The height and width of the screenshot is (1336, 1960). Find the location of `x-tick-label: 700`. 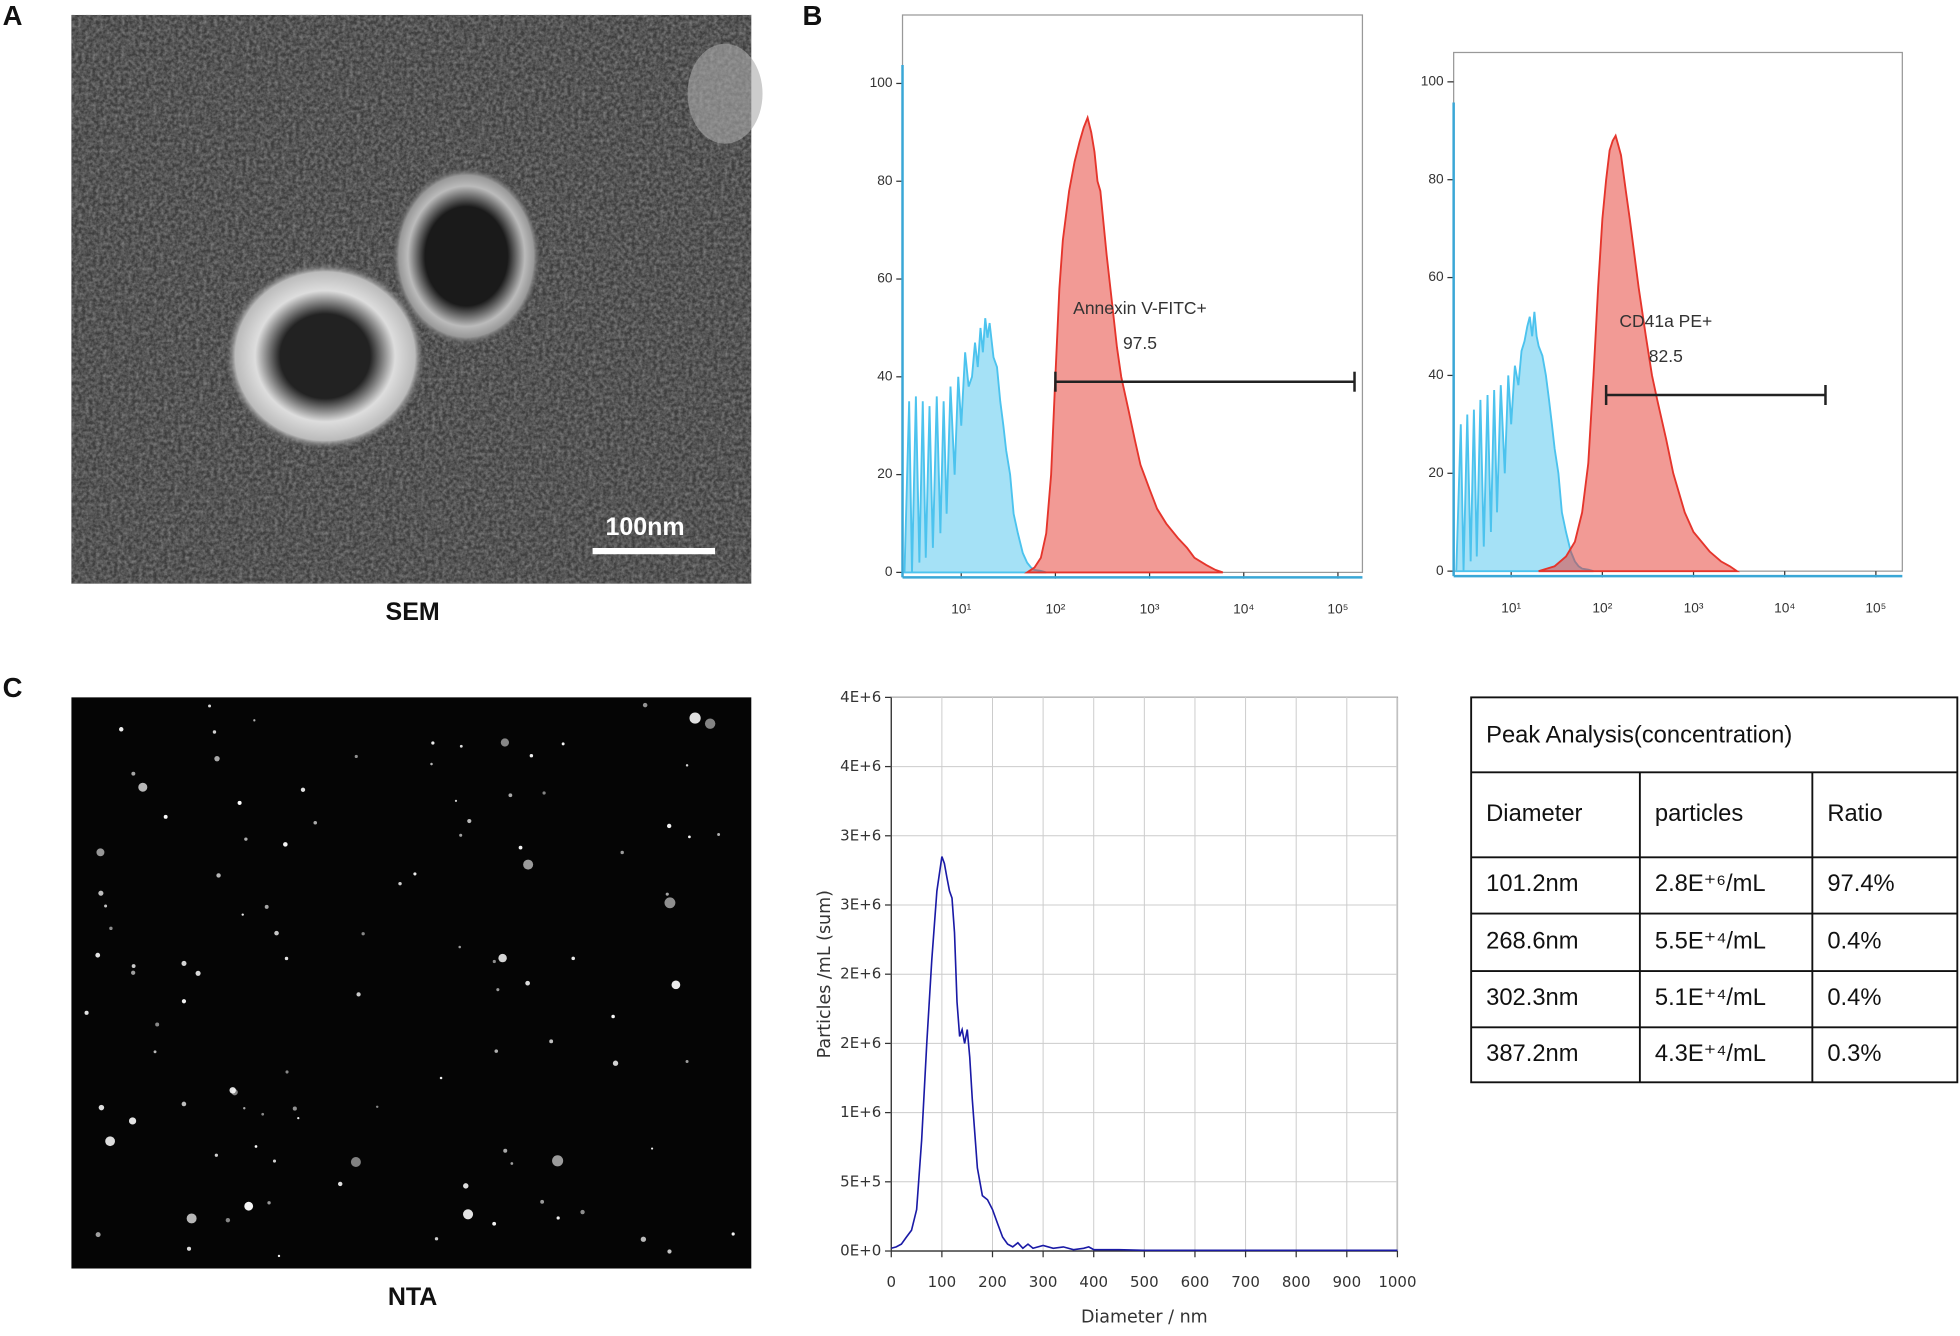

x-tick-label: 700 is located at coordinates (1245, 1282).